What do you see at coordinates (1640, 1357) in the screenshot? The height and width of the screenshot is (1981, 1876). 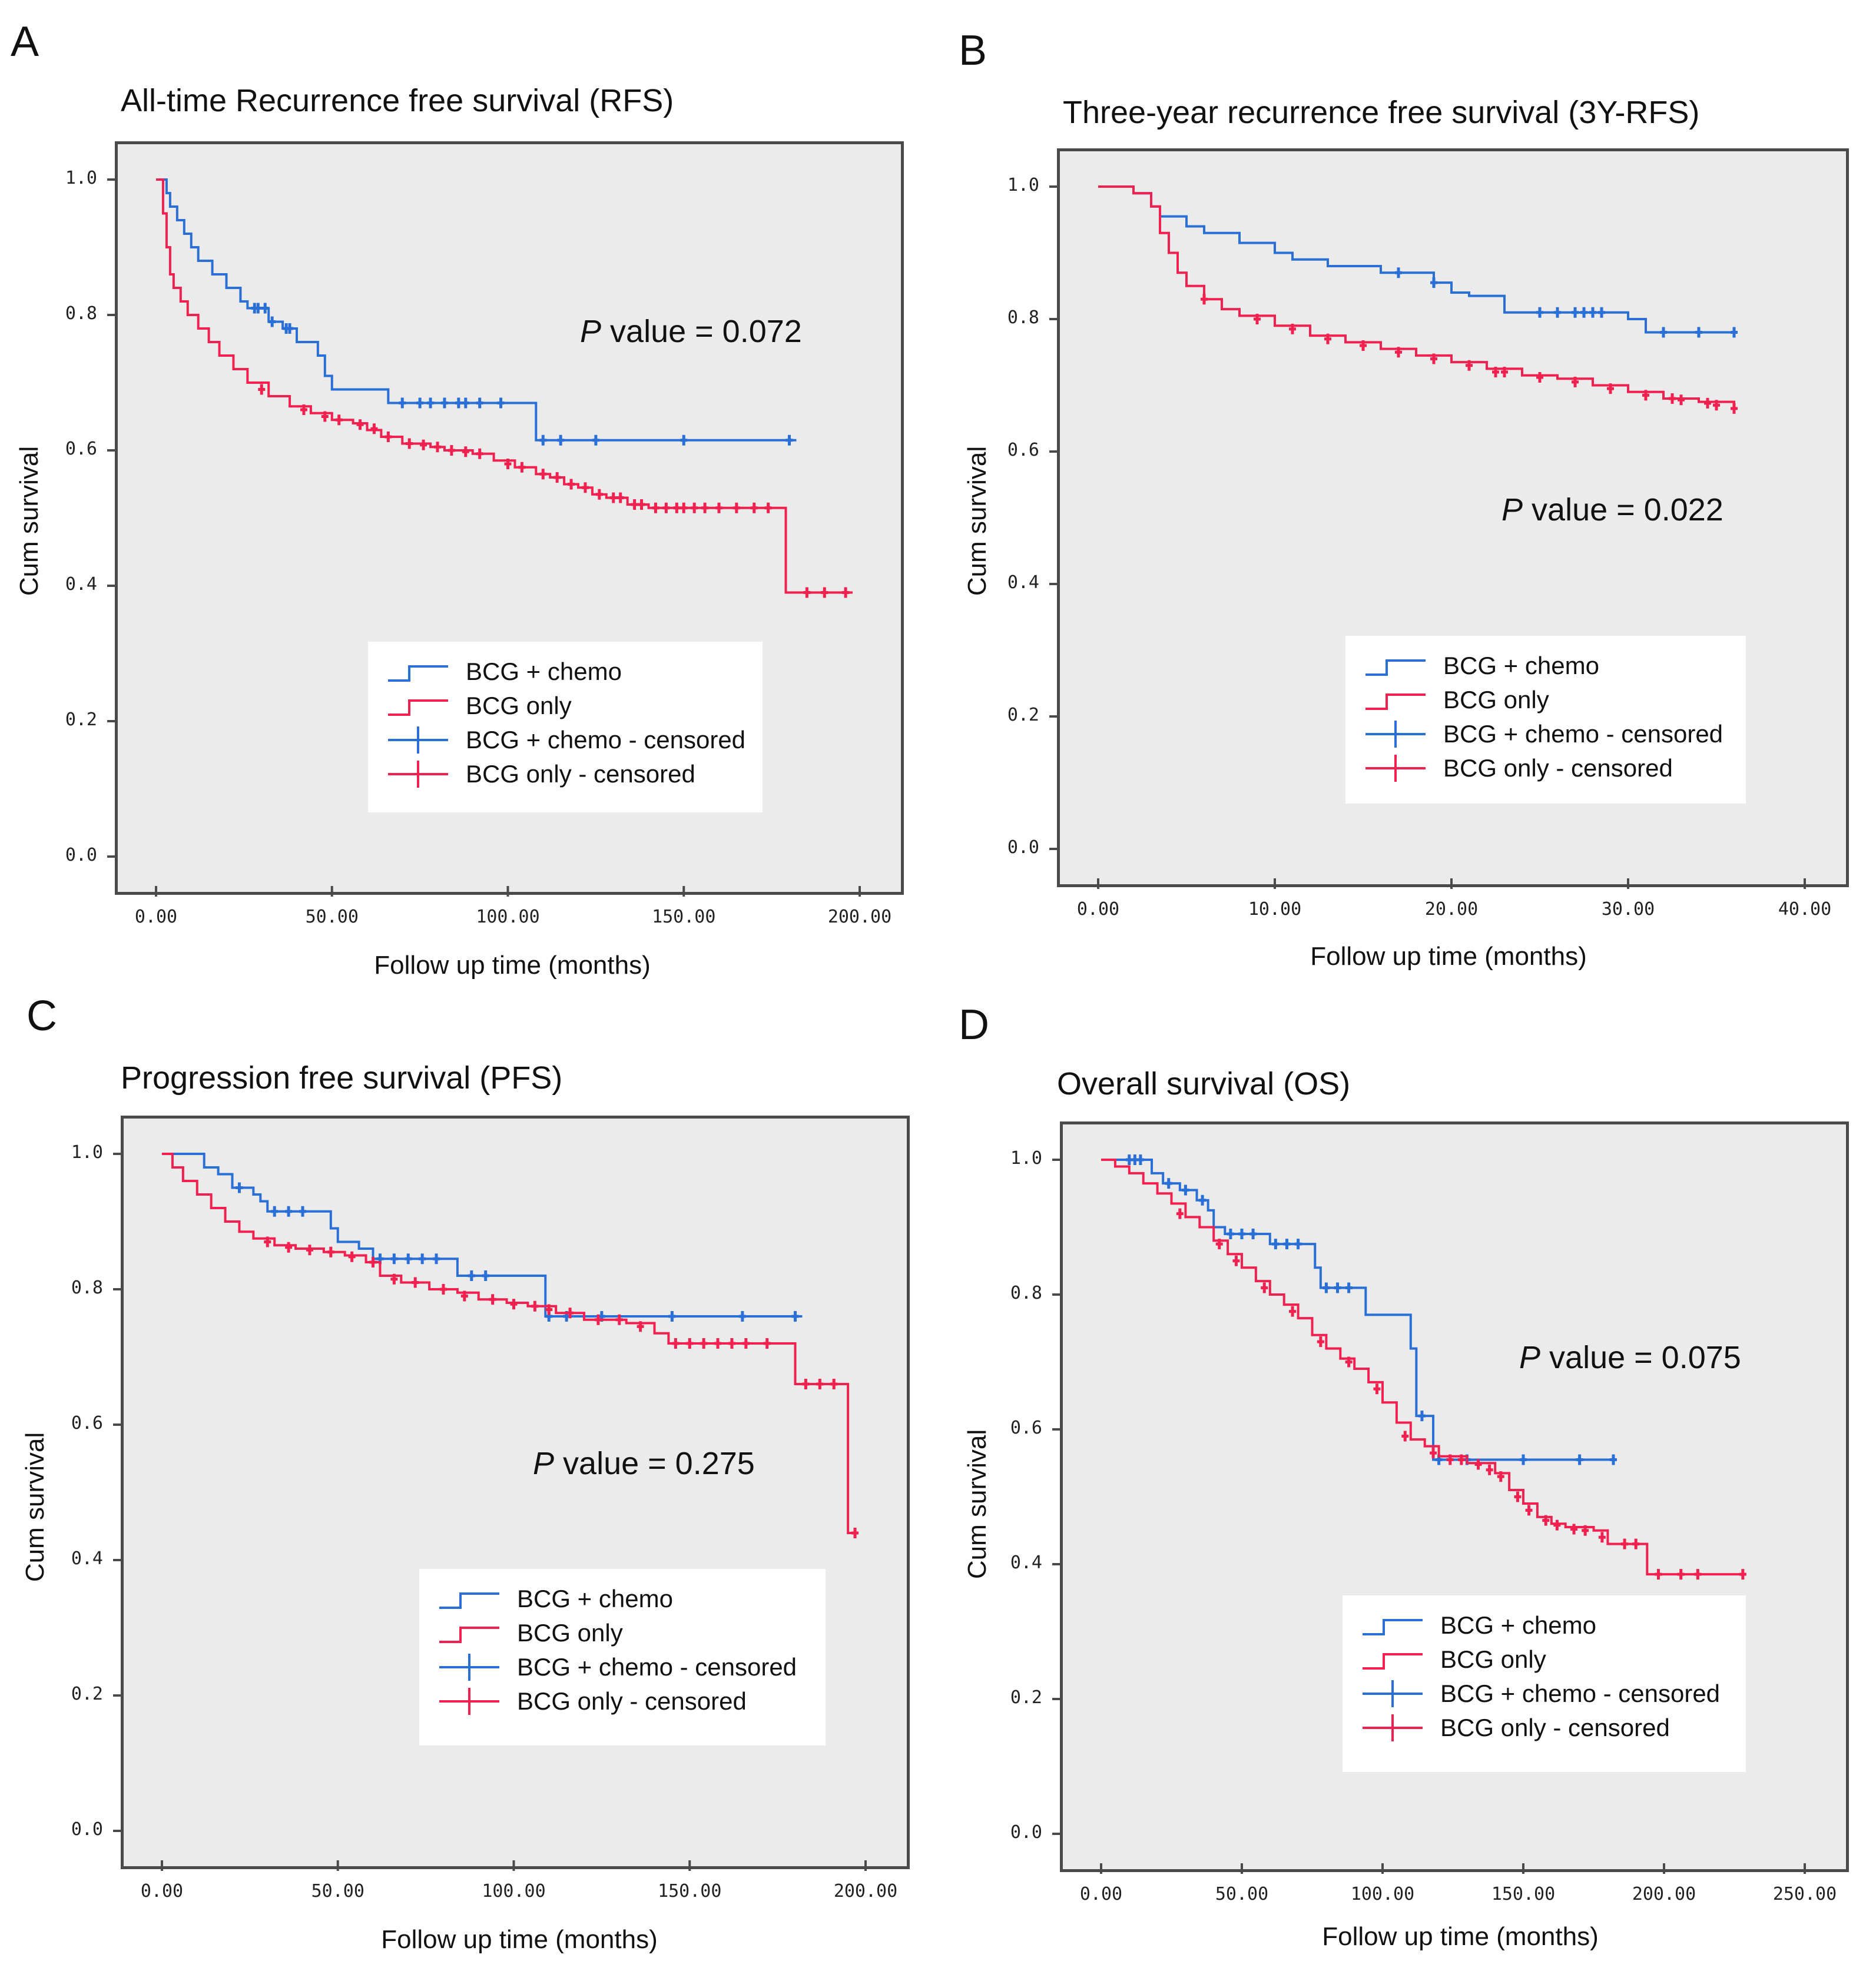 I see `p-text: value = 0.075` at bounding box center [1640, 1357].